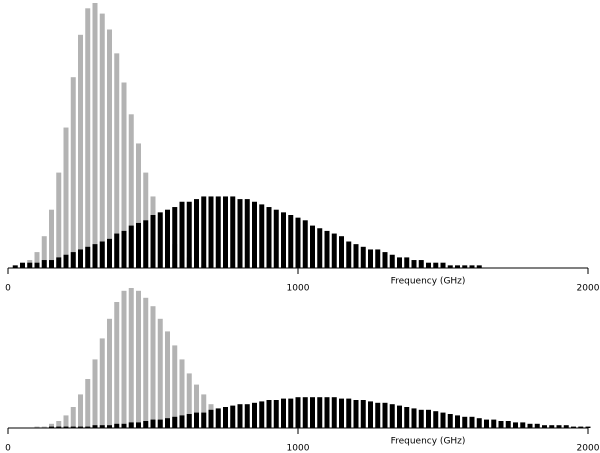 The width and height of the screenshot is (600, 453). I want to click on x-tick-label: 2000, so click(588, 448).